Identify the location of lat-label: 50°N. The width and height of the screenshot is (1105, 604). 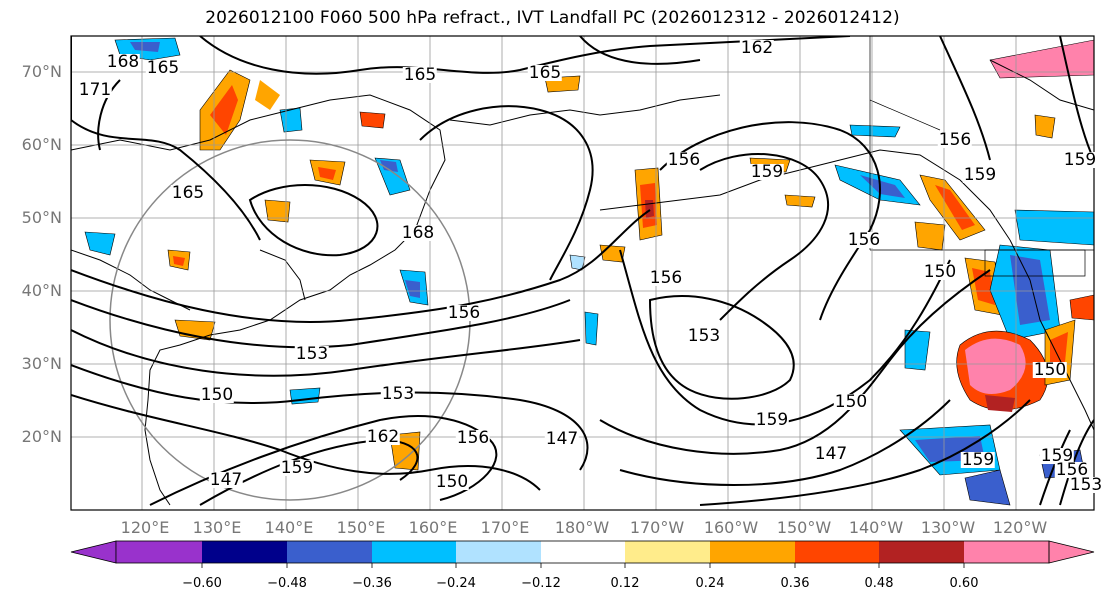
(41, 217).